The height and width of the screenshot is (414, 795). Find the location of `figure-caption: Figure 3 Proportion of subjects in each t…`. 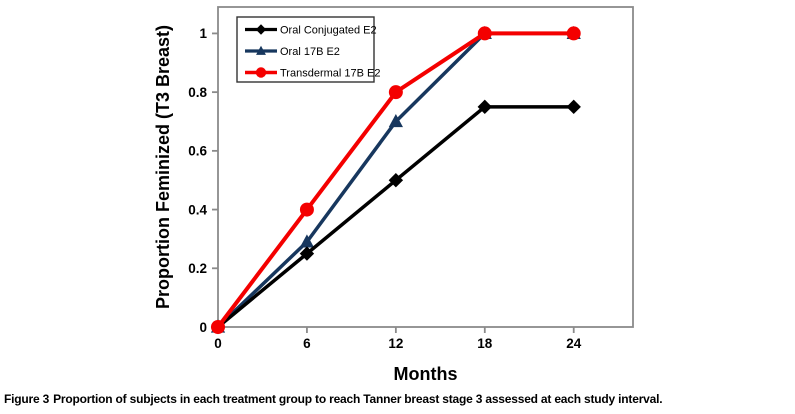

figure-caption: Figure 3 Proportion of subjects in each t… is located at coordinates (398, 399).